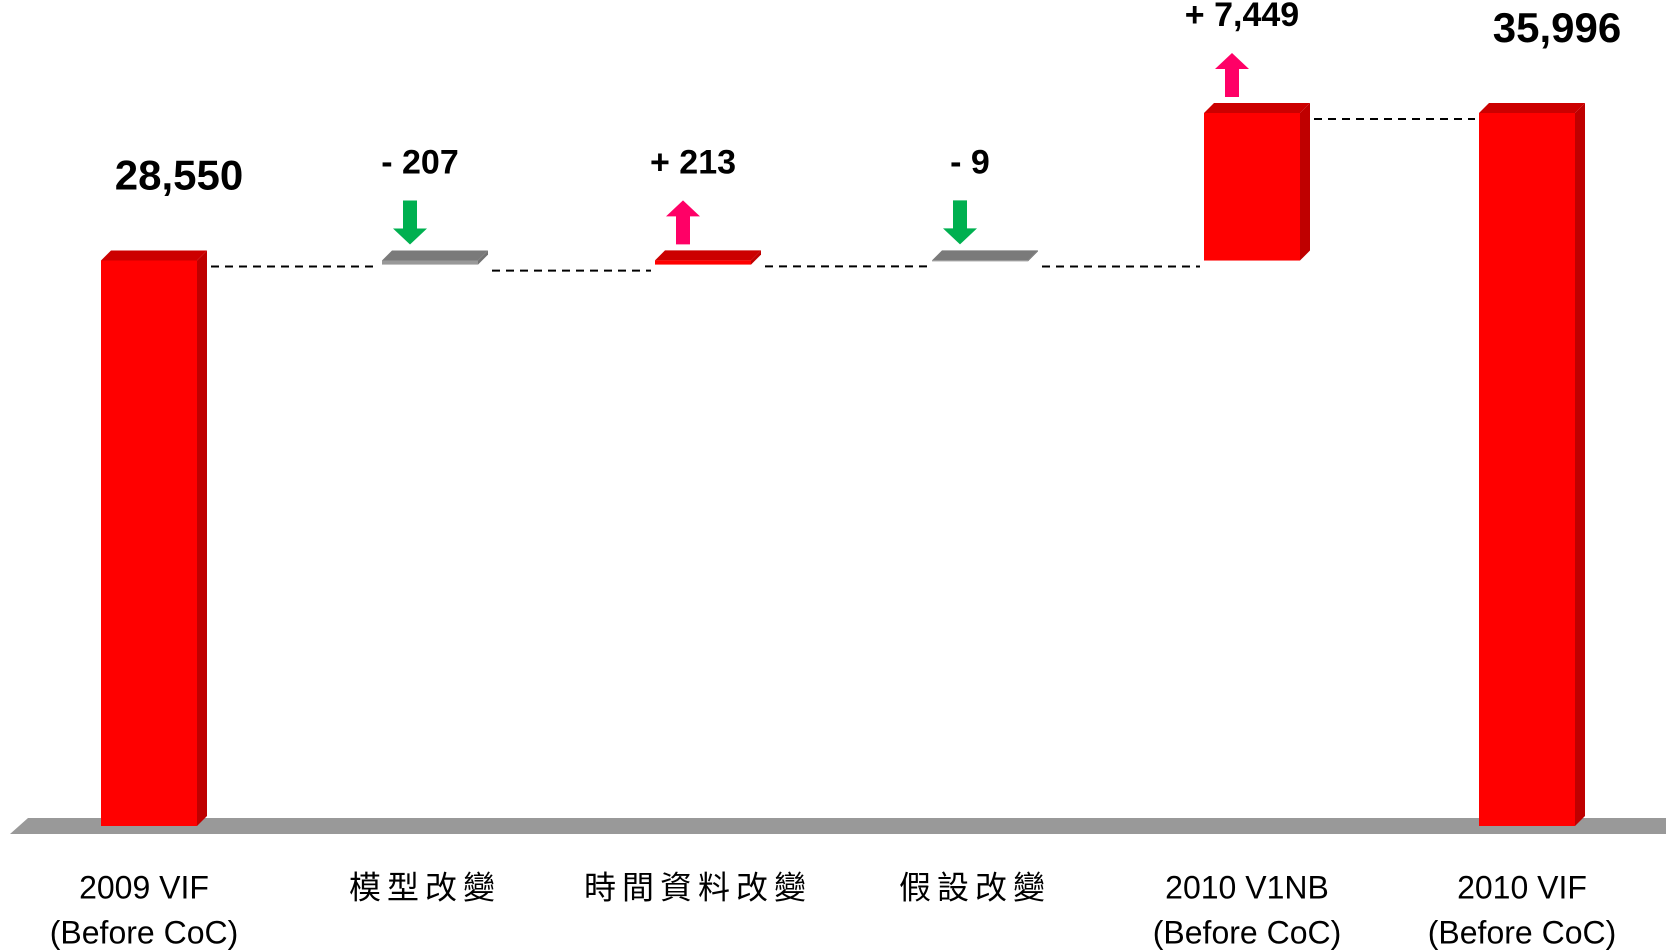  Describe the element at coordinates (975, 888) in the screenshot. I see `x-tick-label: 假設改變` at that location.